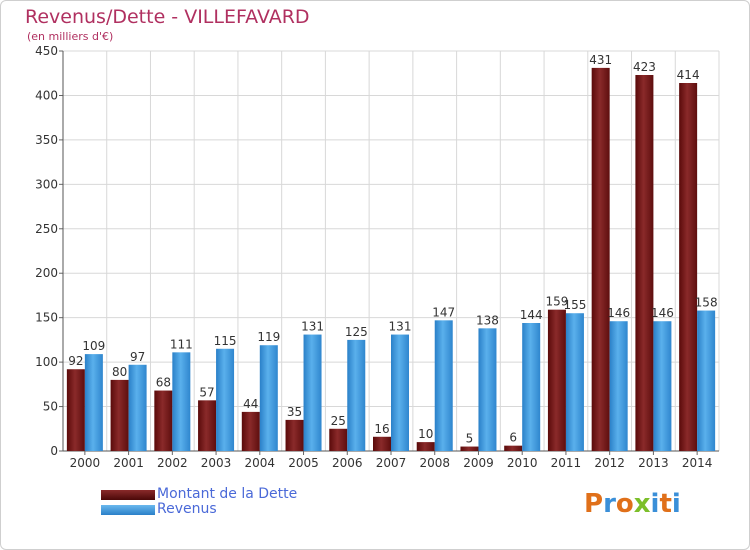 The image size is (750, 550). I want to click on logo-letter: P, so click(594, 504).